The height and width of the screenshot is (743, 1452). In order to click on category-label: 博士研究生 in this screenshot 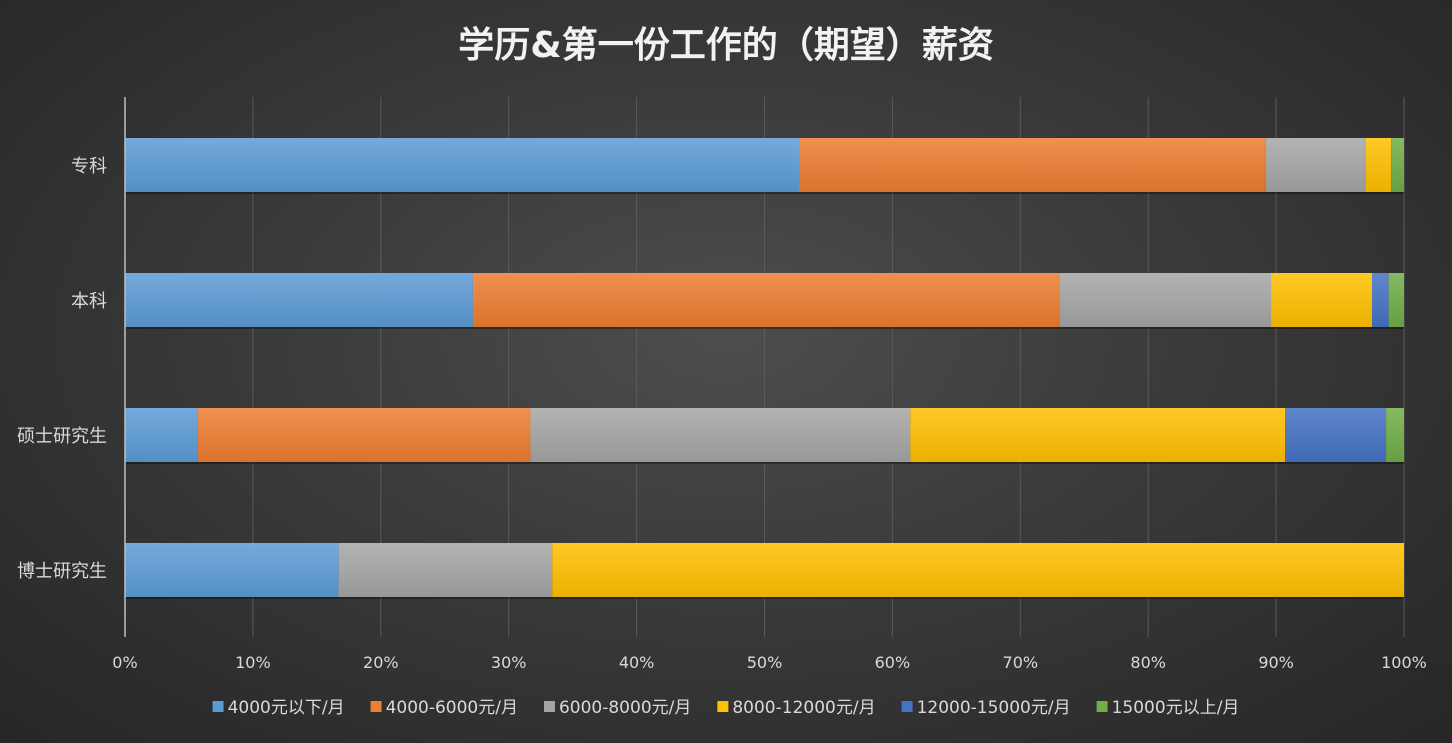, I will do `click(62, 571)`.